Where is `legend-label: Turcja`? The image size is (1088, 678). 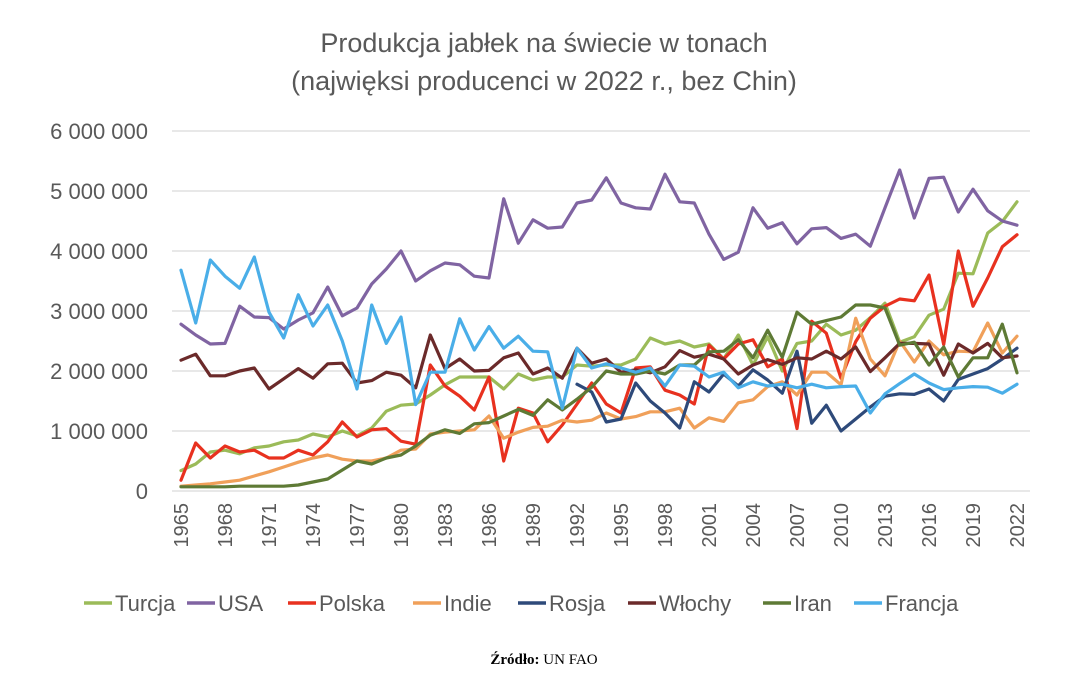
legend-label: Turcja is located at coordinates (145, 603).